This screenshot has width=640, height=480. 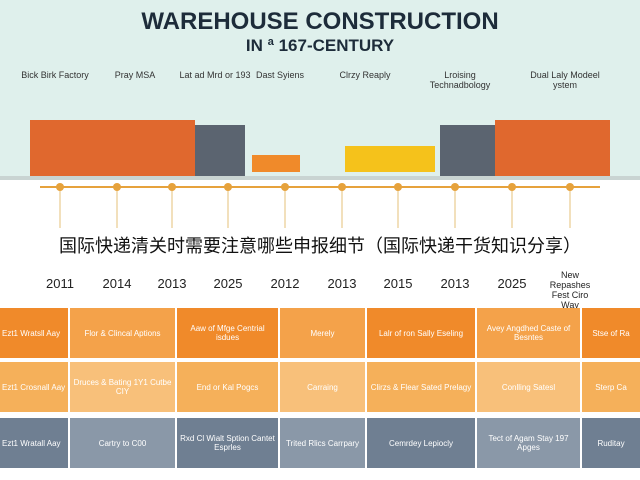 I want to click on top-label: Lroising Technadbology, so click(x=460, y=80).